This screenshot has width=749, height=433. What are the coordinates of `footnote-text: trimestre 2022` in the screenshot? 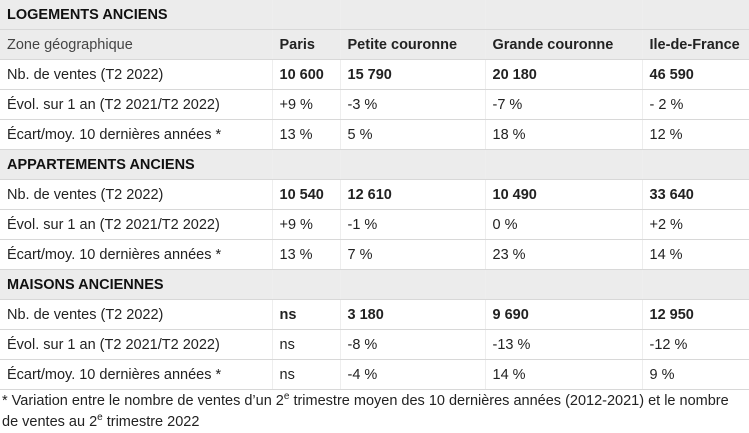 It's located at (151, 422).